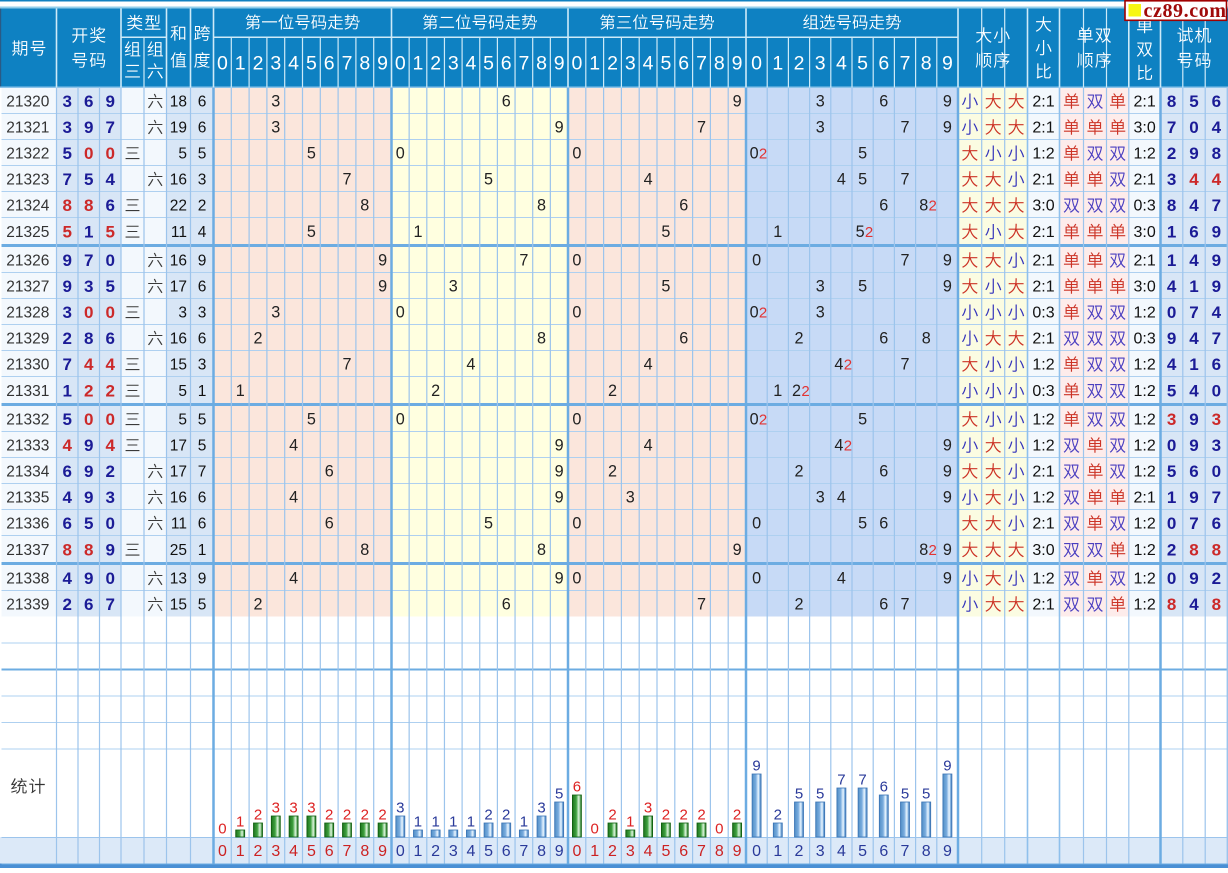 The height and width of the screenshot is (873, 1228). Describe the element at coordinates (179, 232) in the screenshot. I see `svg-text: 11` at that location.